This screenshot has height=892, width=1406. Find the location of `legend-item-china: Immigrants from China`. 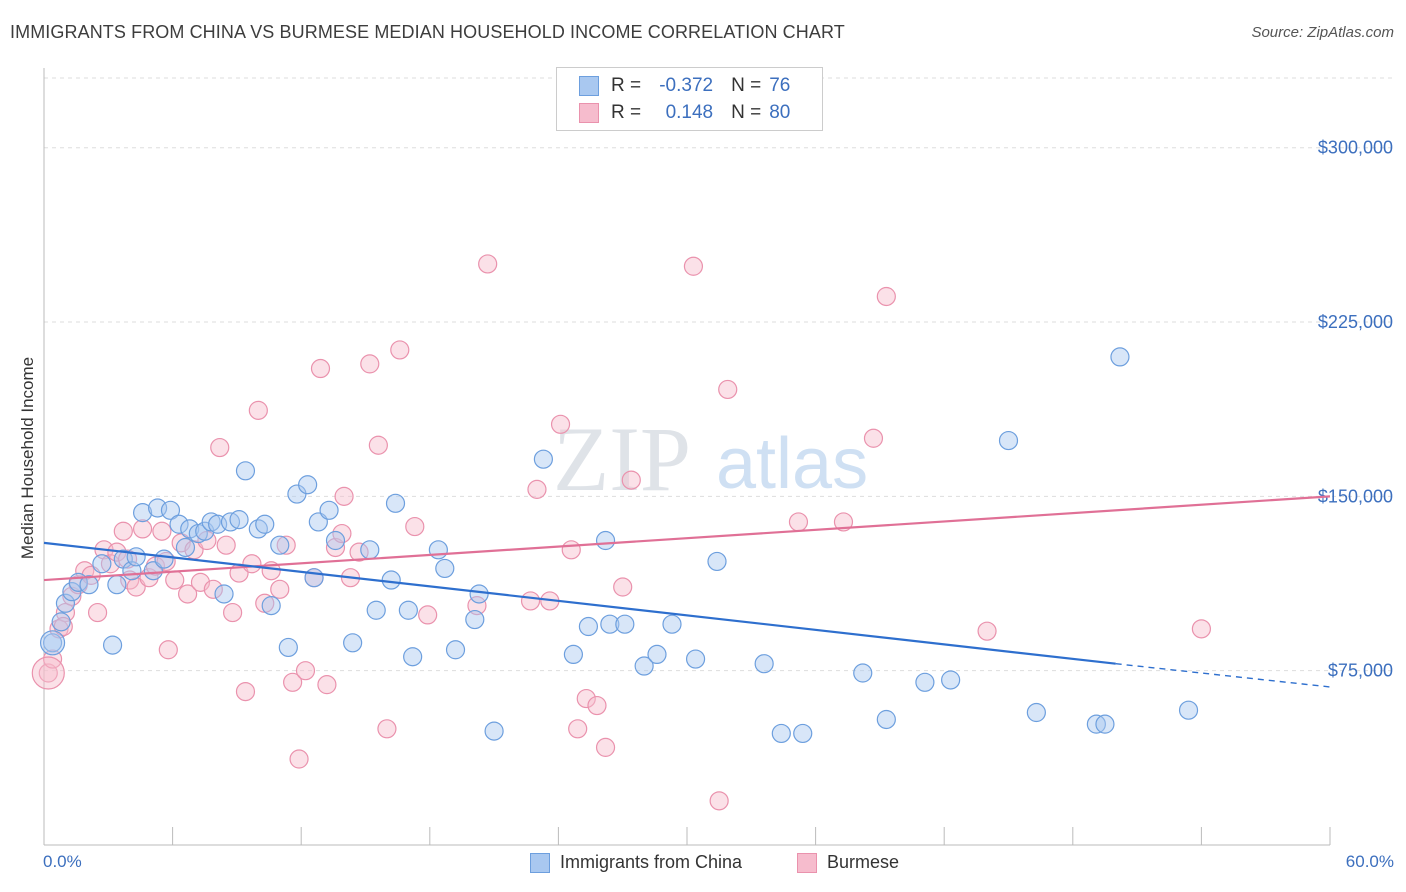

legend-item-china: Immigrants from China is located at coordinates (636, 862).